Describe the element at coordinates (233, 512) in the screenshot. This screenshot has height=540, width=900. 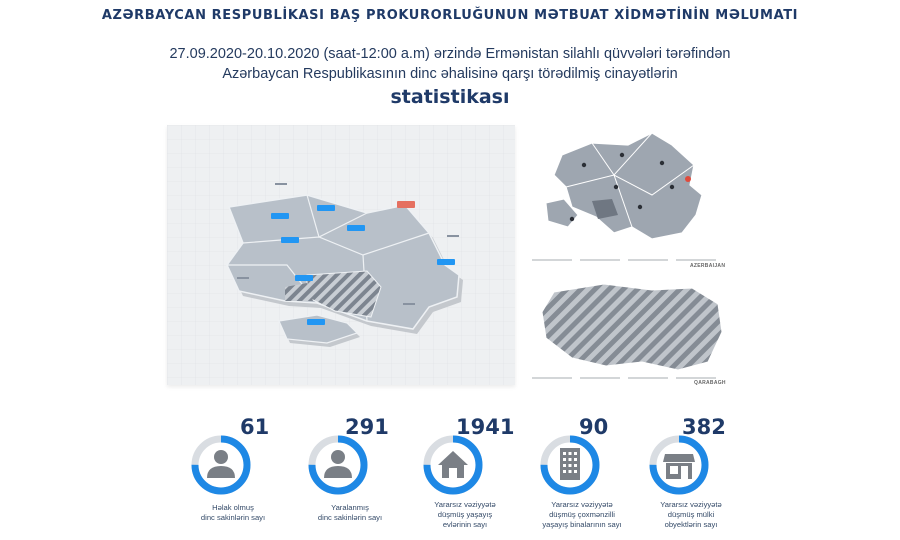
I see `stat-label: Həlak olmuş dinc sakinlərin sayı` at that location.